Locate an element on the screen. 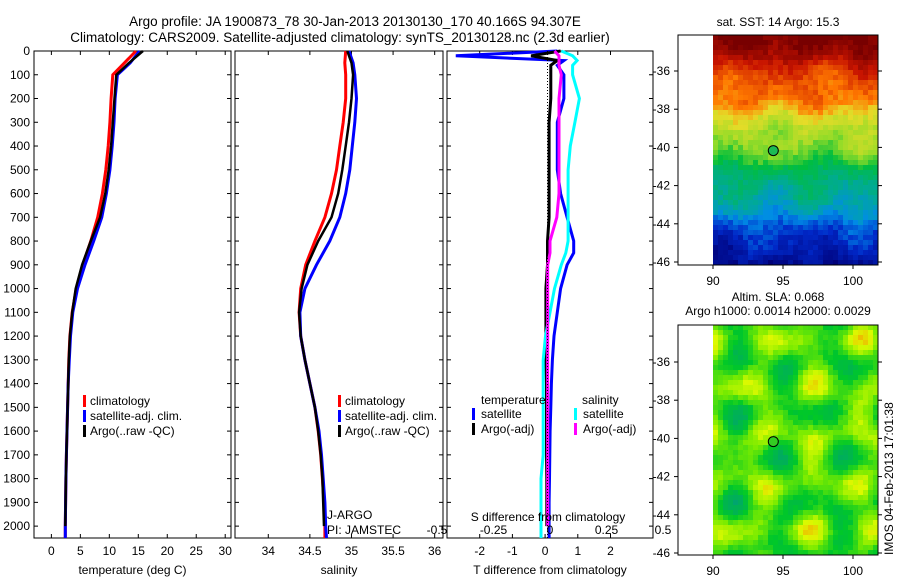 The height and width of the screenshot is (580, 900). series-line-argo-raw-qc- is located at coordinates (104, 288).